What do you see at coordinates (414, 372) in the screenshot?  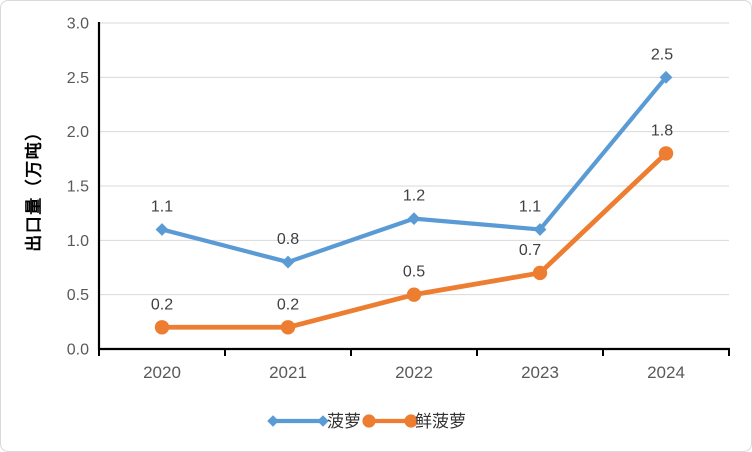 I see `x-tick-label: 2022` at bounding box center [414, 372].